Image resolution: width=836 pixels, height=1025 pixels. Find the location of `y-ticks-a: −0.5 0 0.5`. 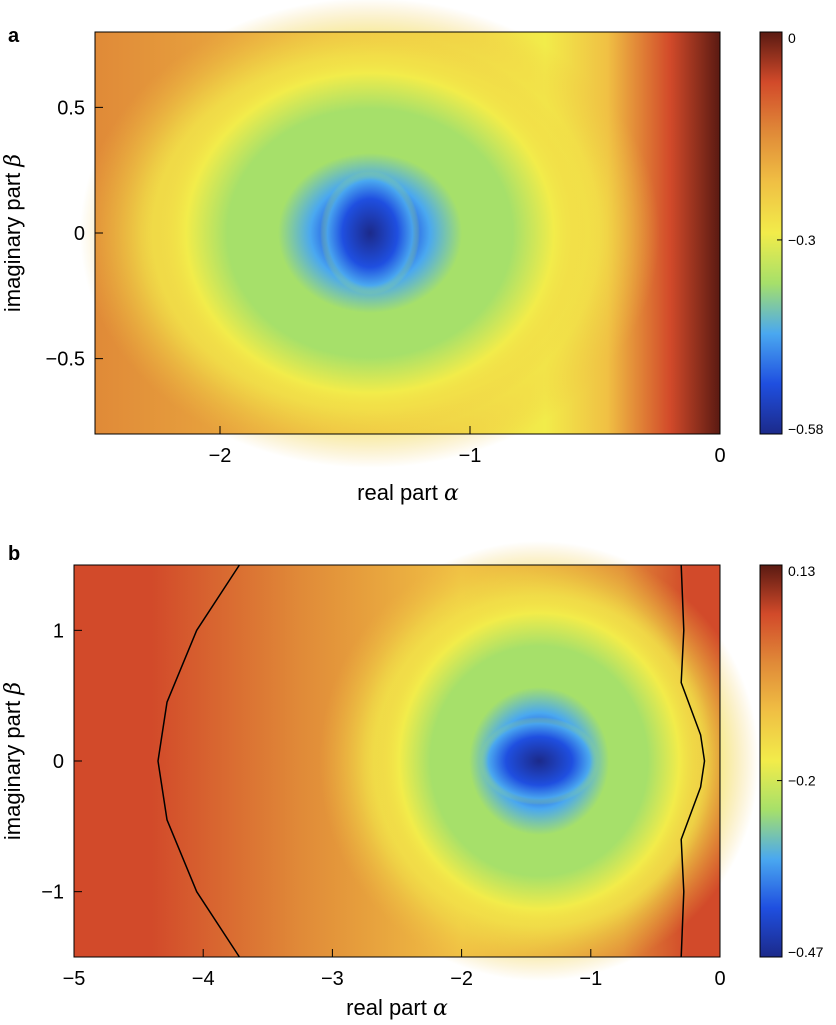

y-ticks-a: −0.5 0 0.5 is located at coordinates (74, 234).